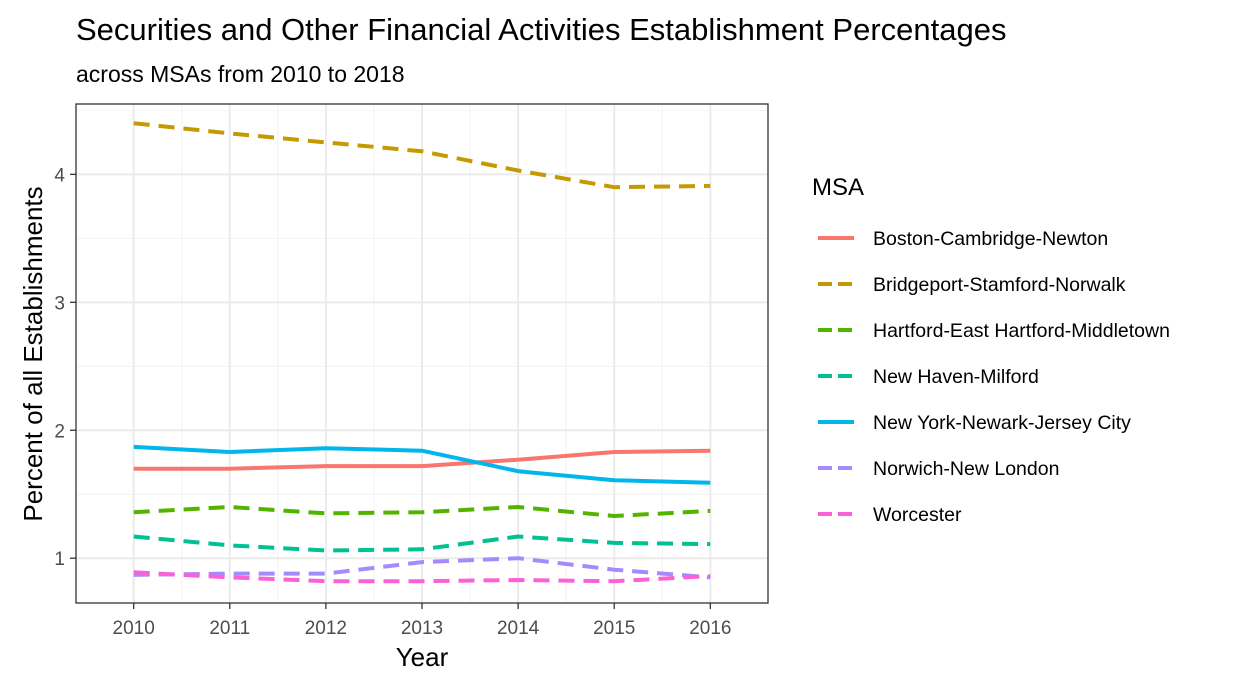 This screenshot has height=688, width=1260. I want to click on legend-label: Bridgeport-Stamford-Norwalk, so click(999, 285).